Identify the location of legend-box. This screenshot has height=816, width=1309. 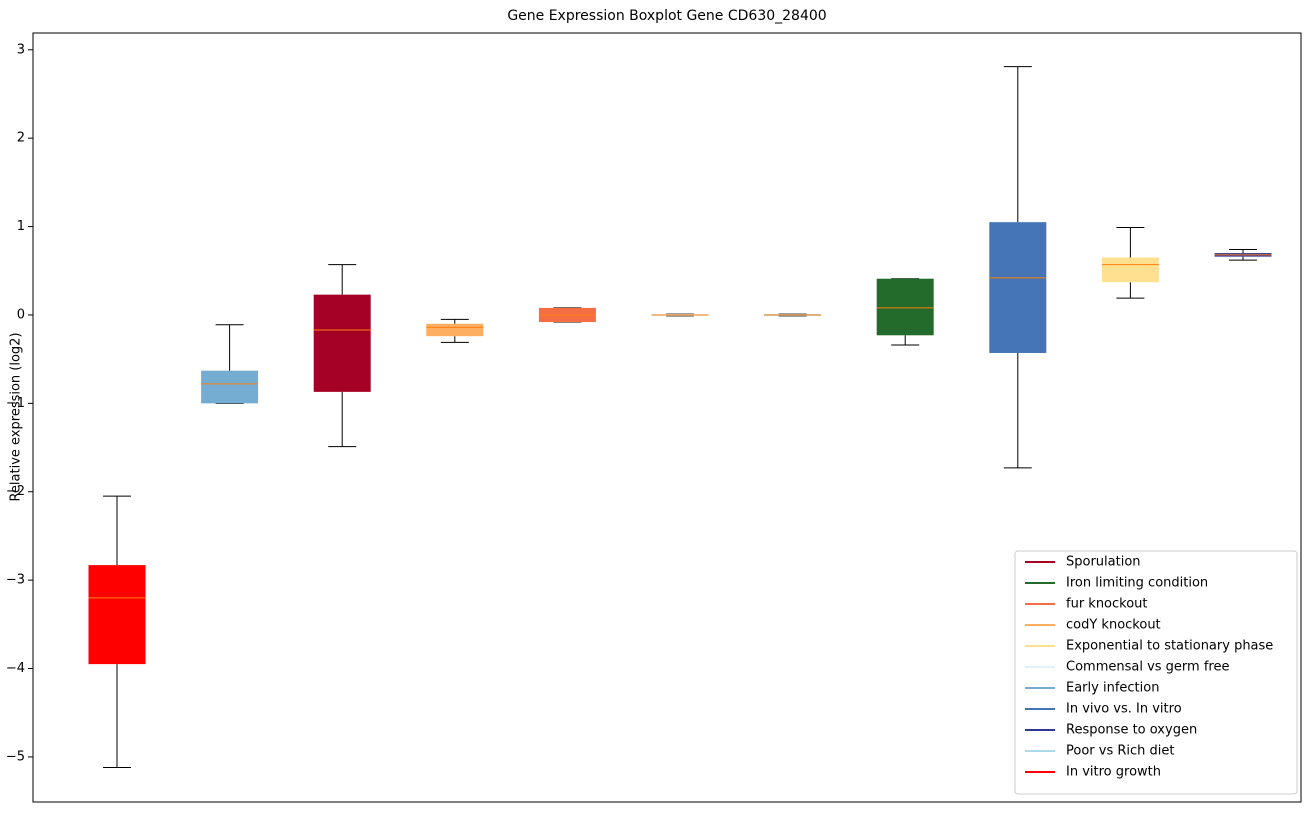
(1156, 672).